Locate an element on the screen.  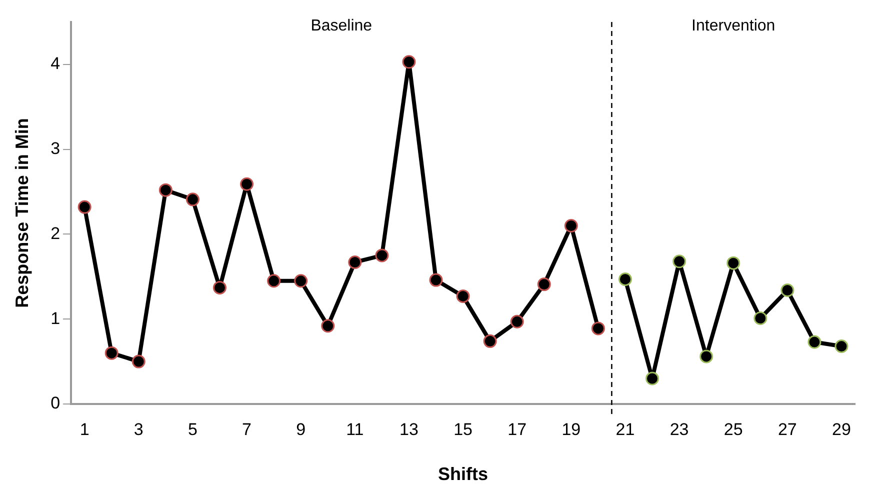
x-tick-label: 19 is located at coordinates (571, 429).